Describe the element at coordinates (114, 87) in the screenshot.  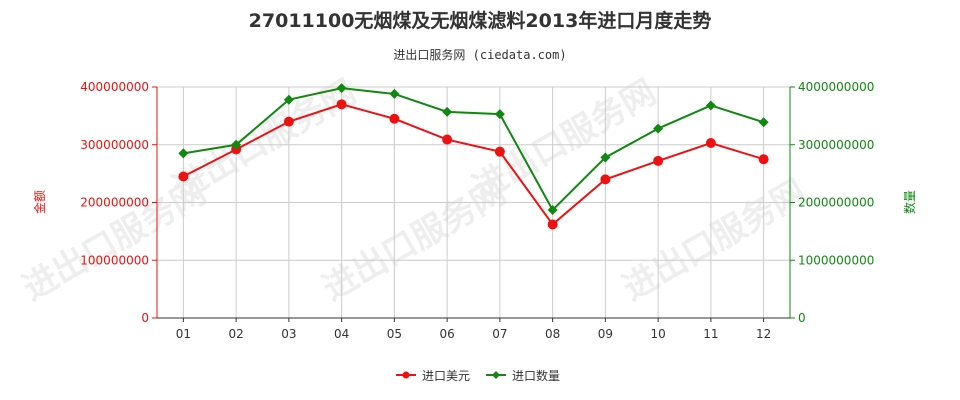
I see `left-tick-label: 400000000` at that location.